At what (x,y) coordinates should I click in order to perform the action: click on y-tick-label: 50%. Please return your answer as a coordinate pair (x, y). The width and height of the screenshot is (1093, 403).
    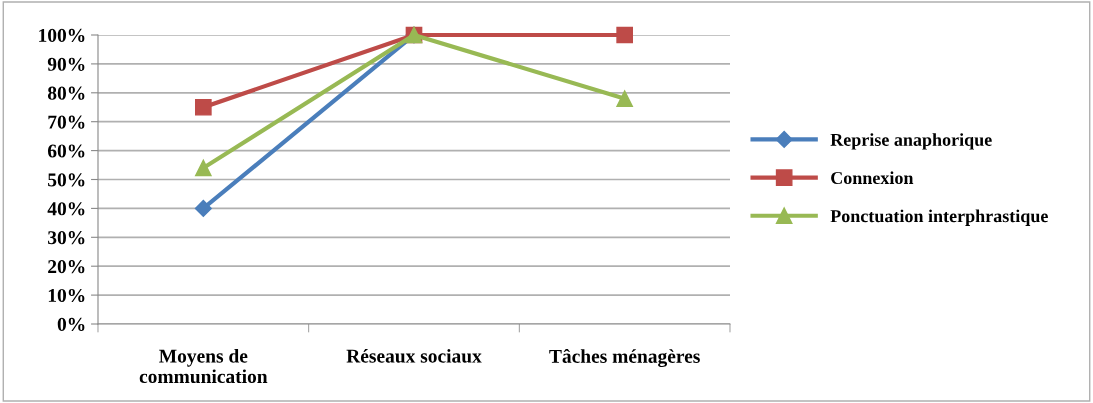
    Looking at the image, I should click on (66, 180).